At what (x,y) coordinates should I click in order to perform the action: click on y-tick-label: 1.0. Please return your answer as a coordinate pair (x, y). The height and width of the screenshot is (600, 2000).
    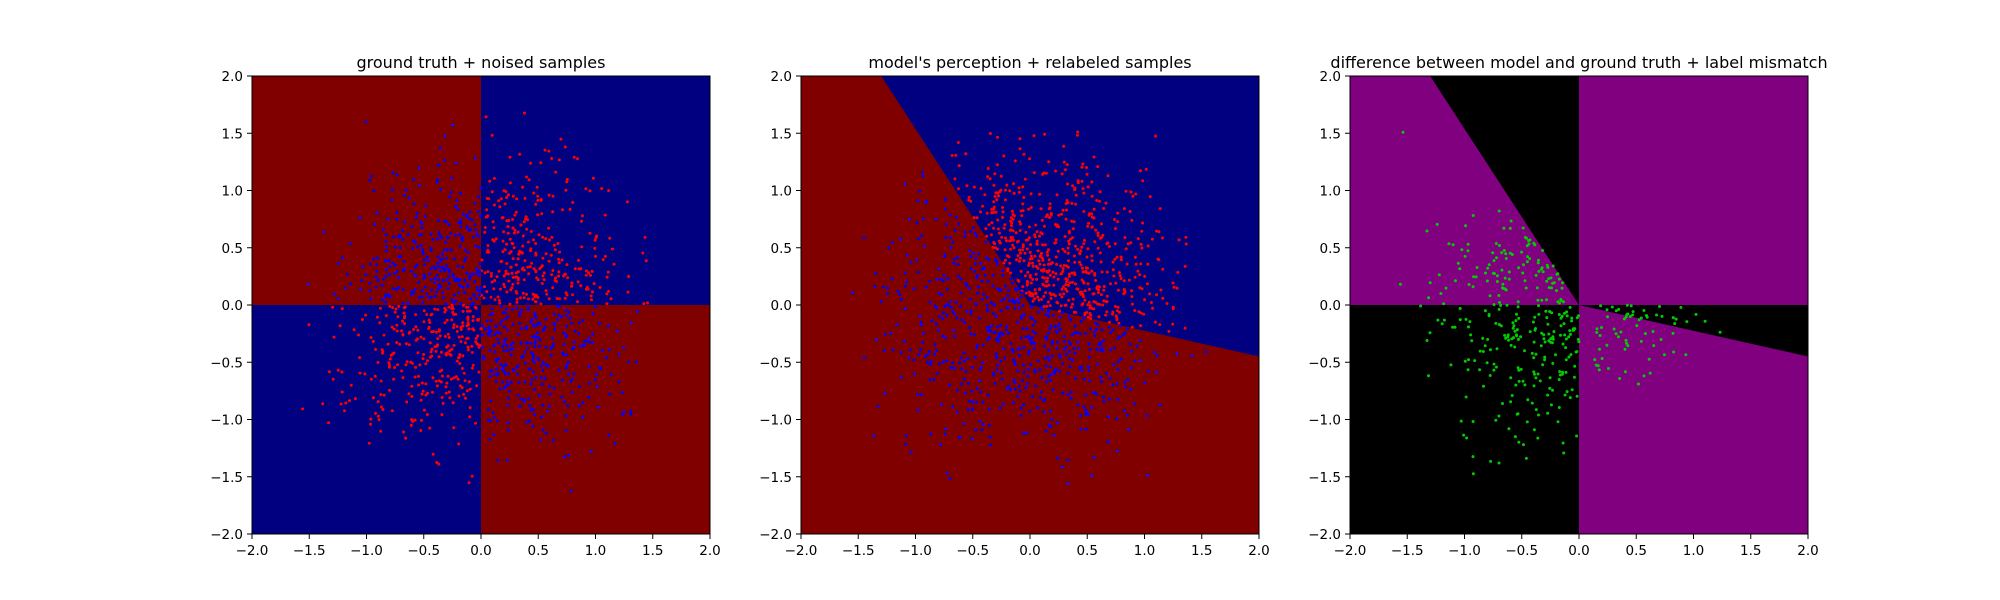
    Looking at the image, I should click on (781, 192).